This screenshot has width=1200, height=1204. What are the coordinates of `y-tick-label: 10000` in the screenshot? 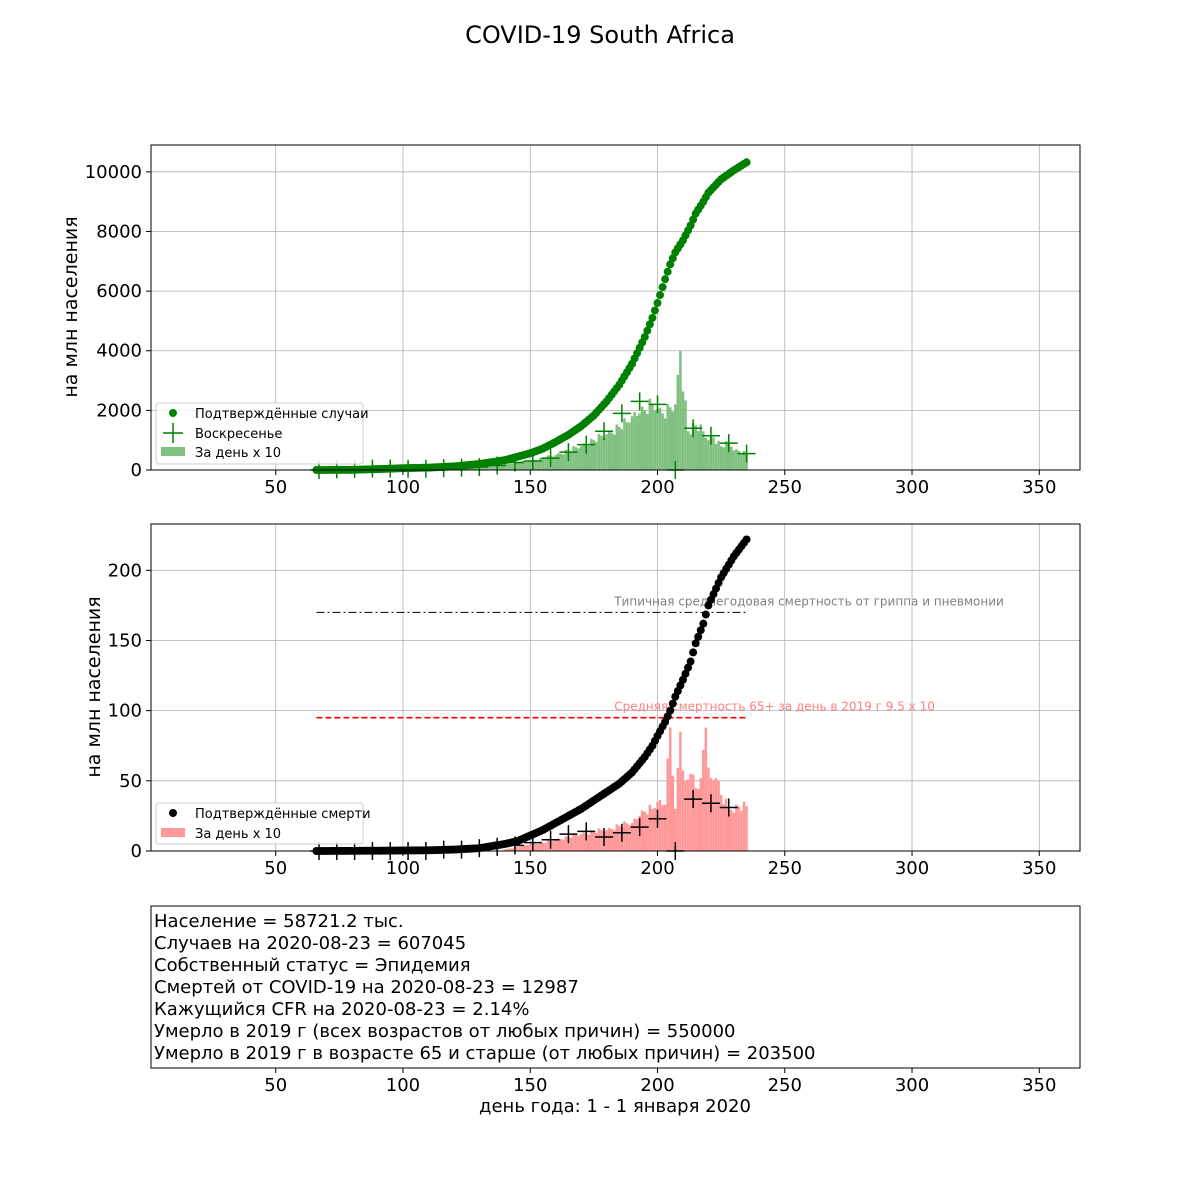 It's located at (113, 172).